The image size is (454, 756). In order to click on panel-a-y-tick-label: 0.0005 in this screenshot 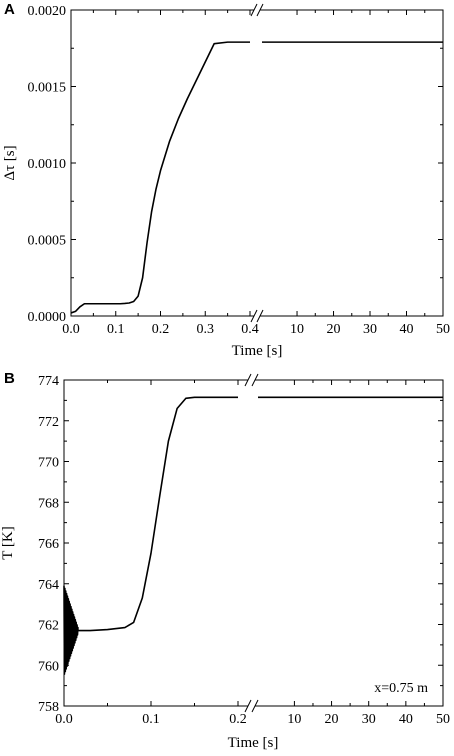, I will do `click(47, 241)`.